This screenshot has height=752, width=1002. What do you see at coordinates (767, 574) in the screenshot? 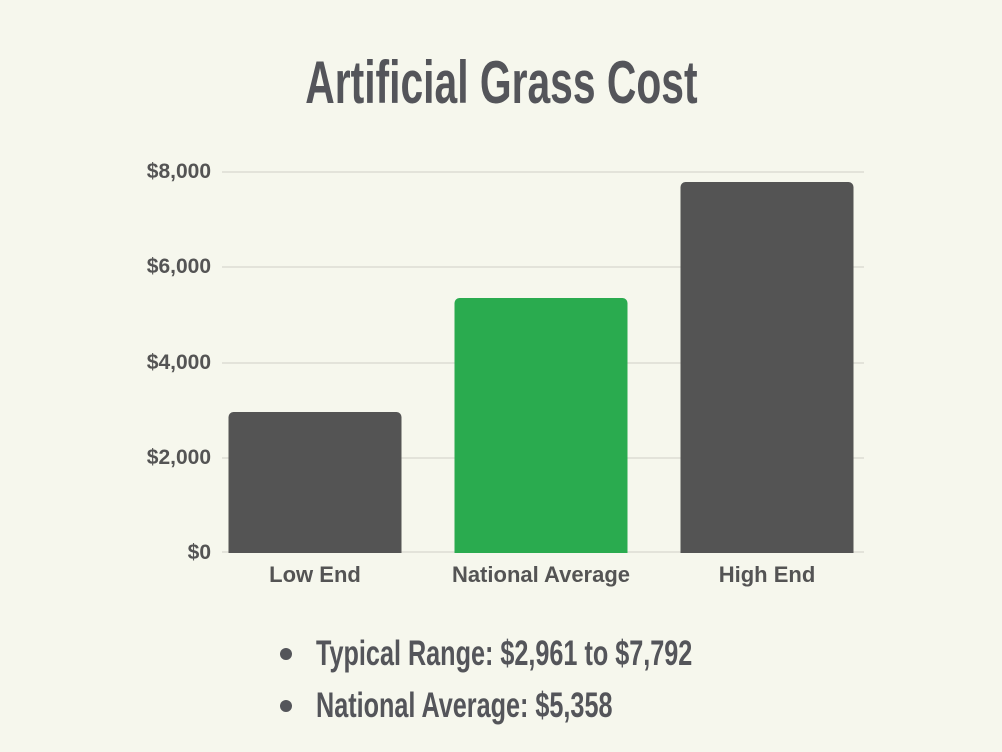
I see `x-label-high-end: High End` at bounding box center [767, 574].